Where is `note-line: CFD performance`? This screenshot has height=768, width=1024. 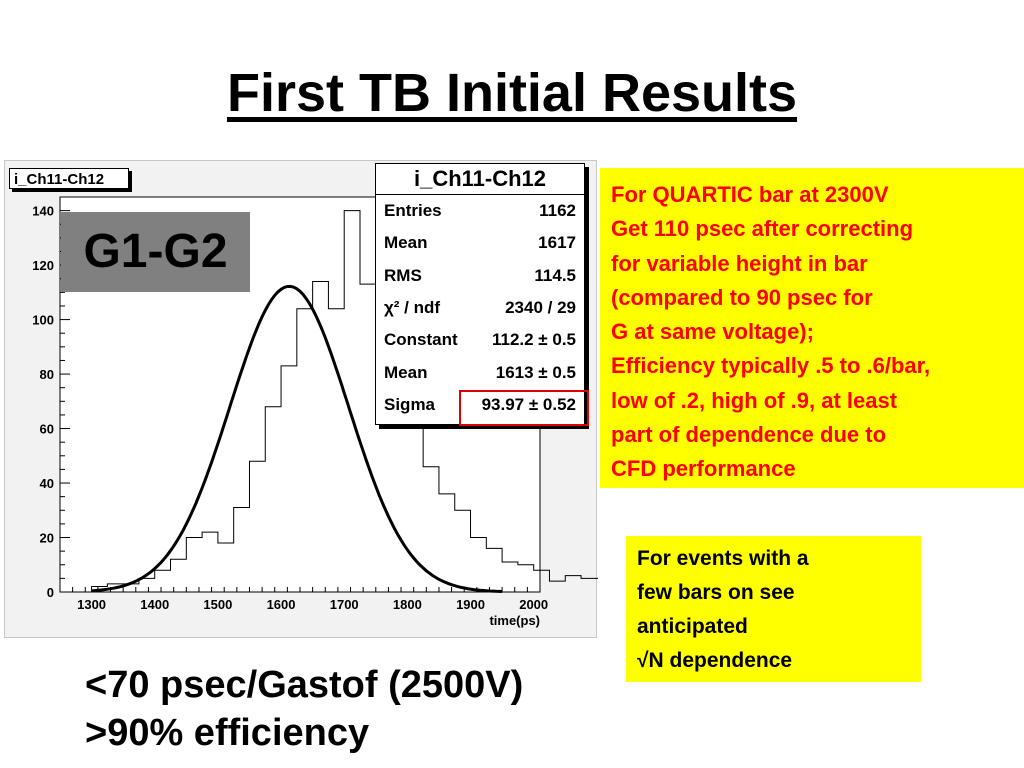 note-line: CFD performance is located at coordinates (703, 469).